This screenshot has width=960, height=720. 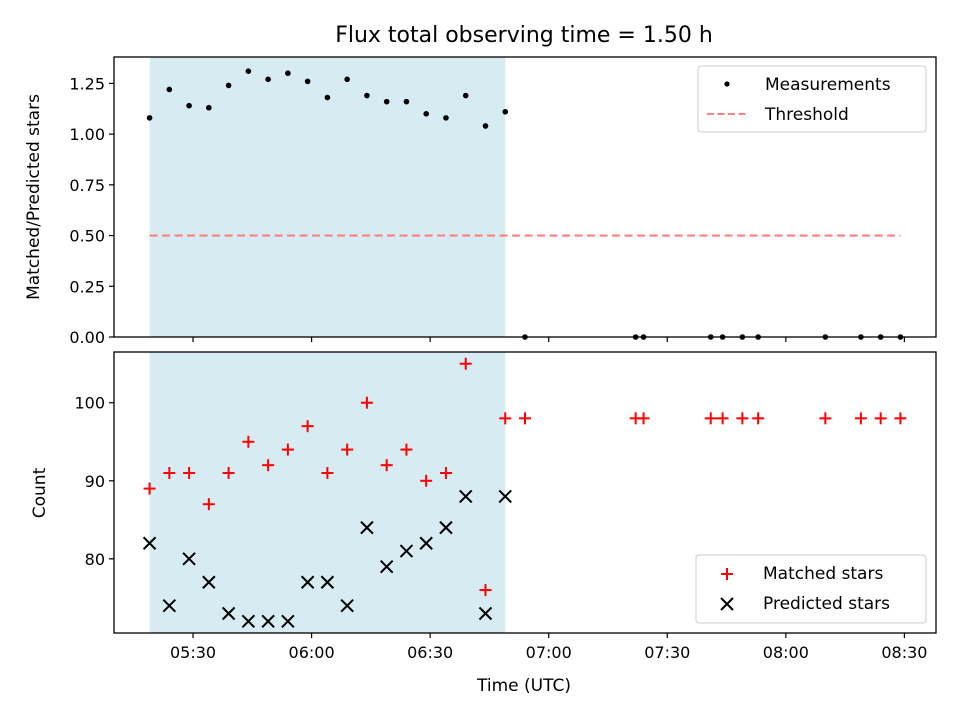 What do you see at coordinates (87, 83) in the screenshot?
I see `top-y-tick-label: 1.25` at bounding box center [87, 83].